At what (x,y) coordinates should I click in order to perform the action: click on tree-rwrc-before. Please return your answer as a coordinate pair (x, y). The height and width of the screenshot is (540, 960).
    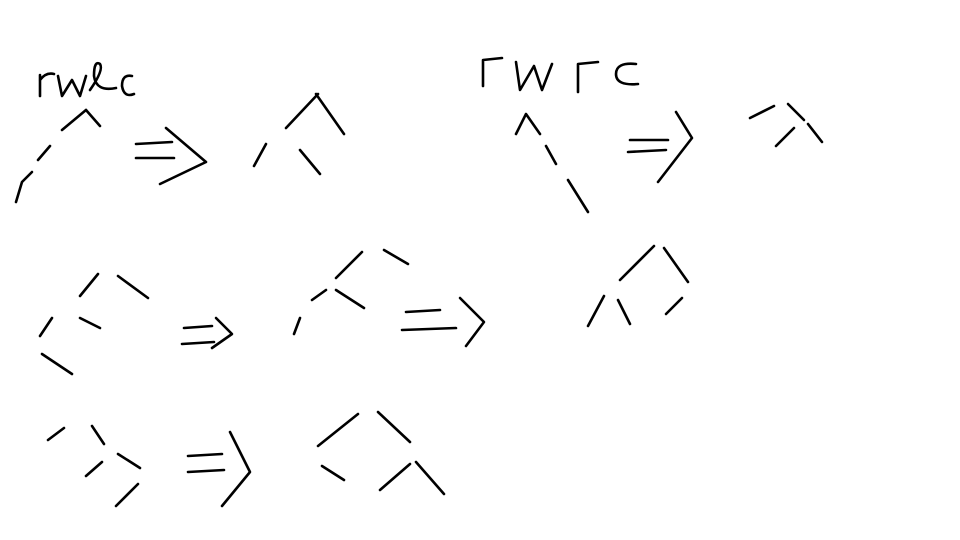
    Looking at the image, I should click on (552, 163).